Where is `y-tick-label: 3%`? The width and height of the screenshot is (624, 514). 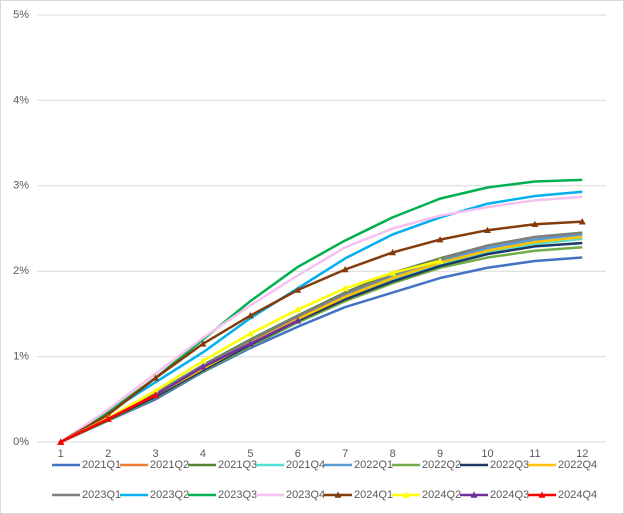
y-tick-label: 3% is located at coordinates (21, 186).